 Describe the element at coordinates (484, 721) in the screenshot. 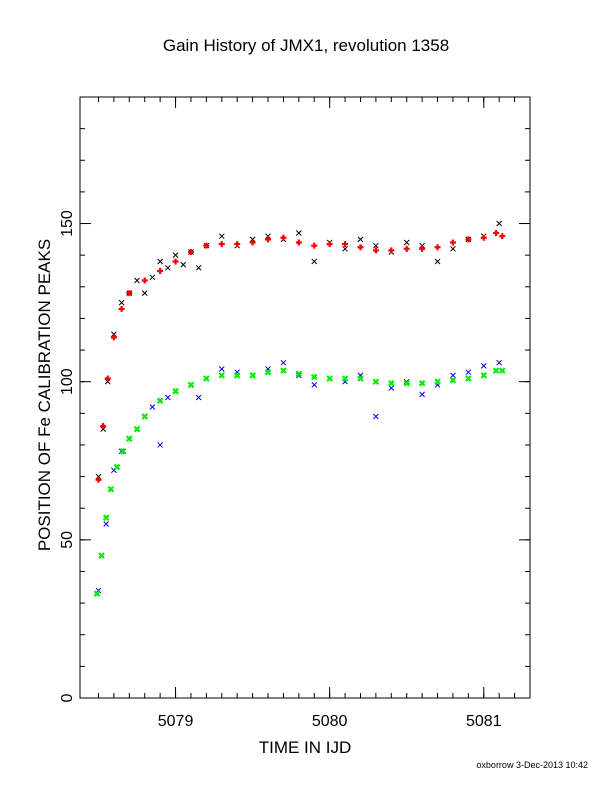

I see `x-tick-label: 5081` at that location.